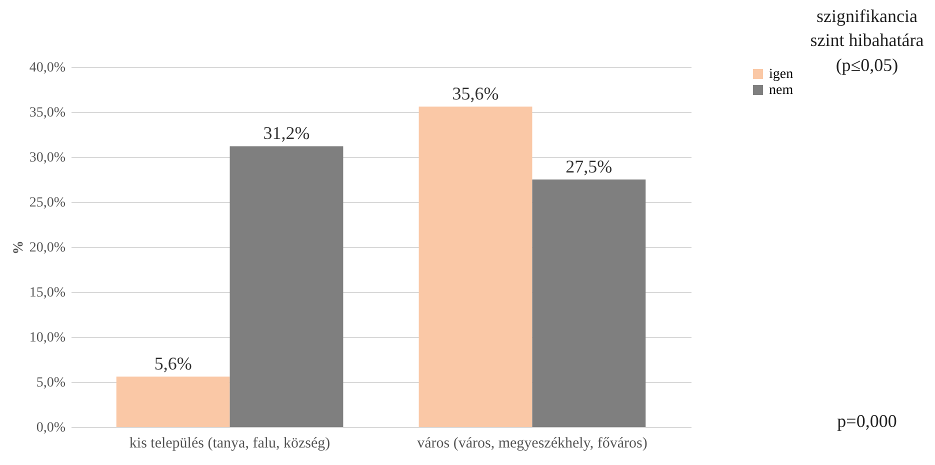  What do you see at coordinates (51, 428) in the screenshot?
I see `y-tick-label: 0,0%` at bounding box center [51, 428].